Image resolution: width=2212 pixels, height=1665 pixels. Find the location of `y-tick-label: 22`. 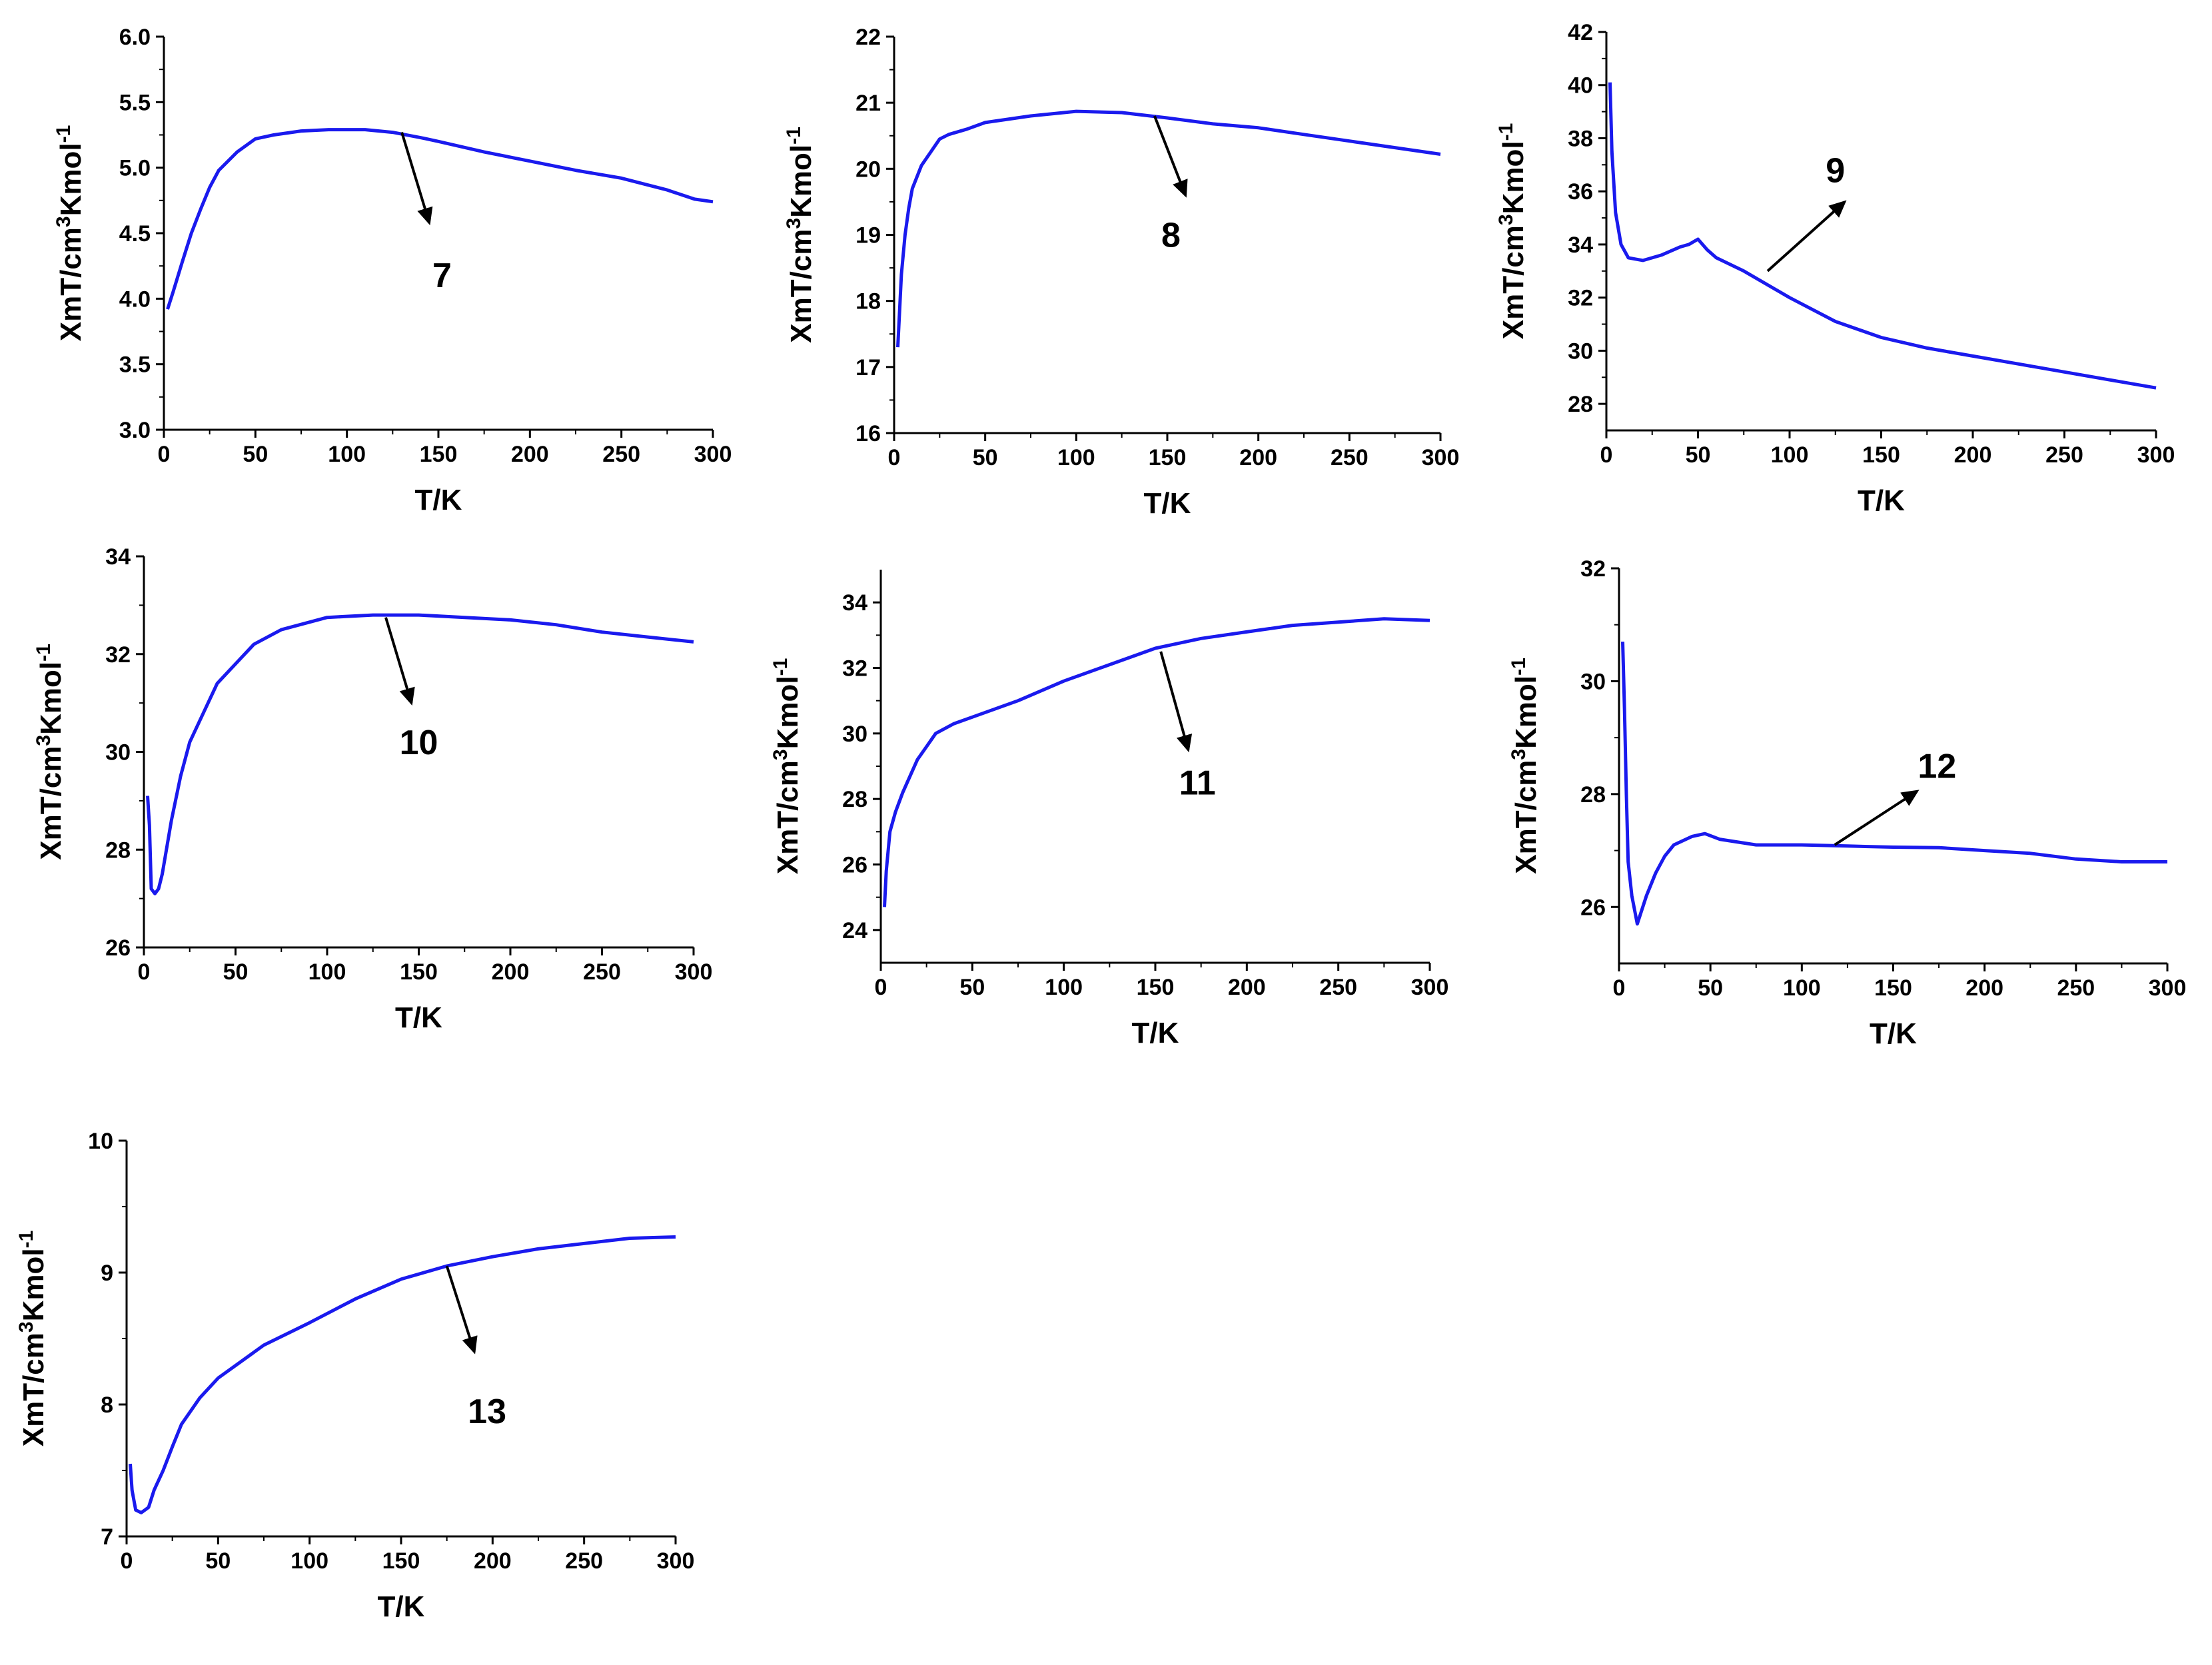

y-tick-label: 22 is located at coordinates (868, 37).